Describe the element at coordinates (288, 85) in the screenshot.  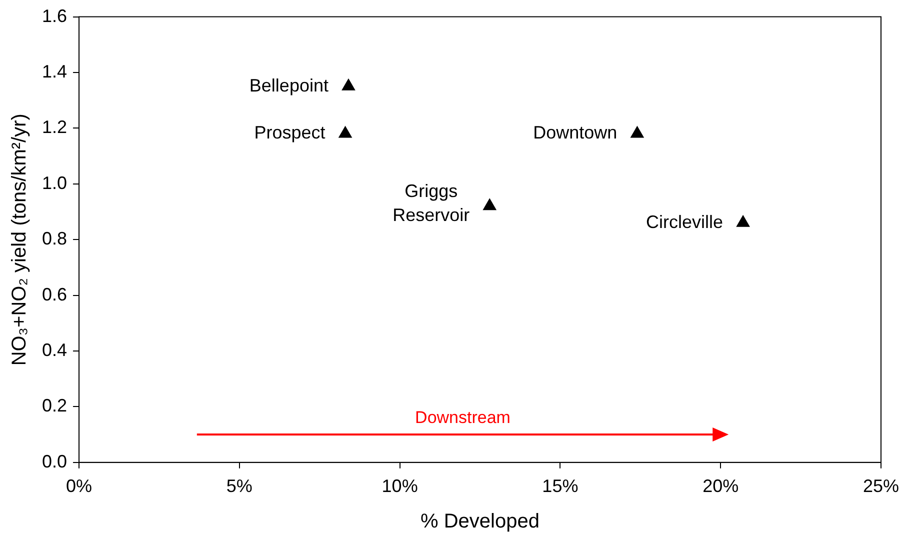
I see `annotation: Bellepoint` at that location.